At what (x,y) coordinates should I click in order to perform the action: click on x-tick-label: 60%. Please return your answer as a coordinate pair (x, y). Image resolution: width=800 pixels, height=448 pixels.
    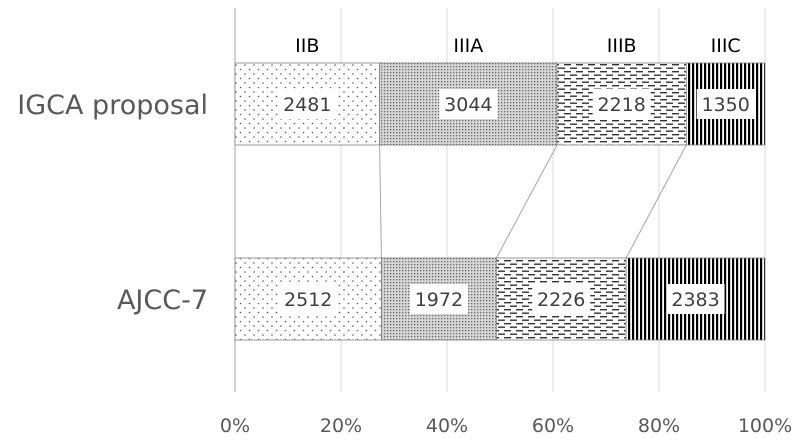
    Looking at the image, I should click on (553, 426).